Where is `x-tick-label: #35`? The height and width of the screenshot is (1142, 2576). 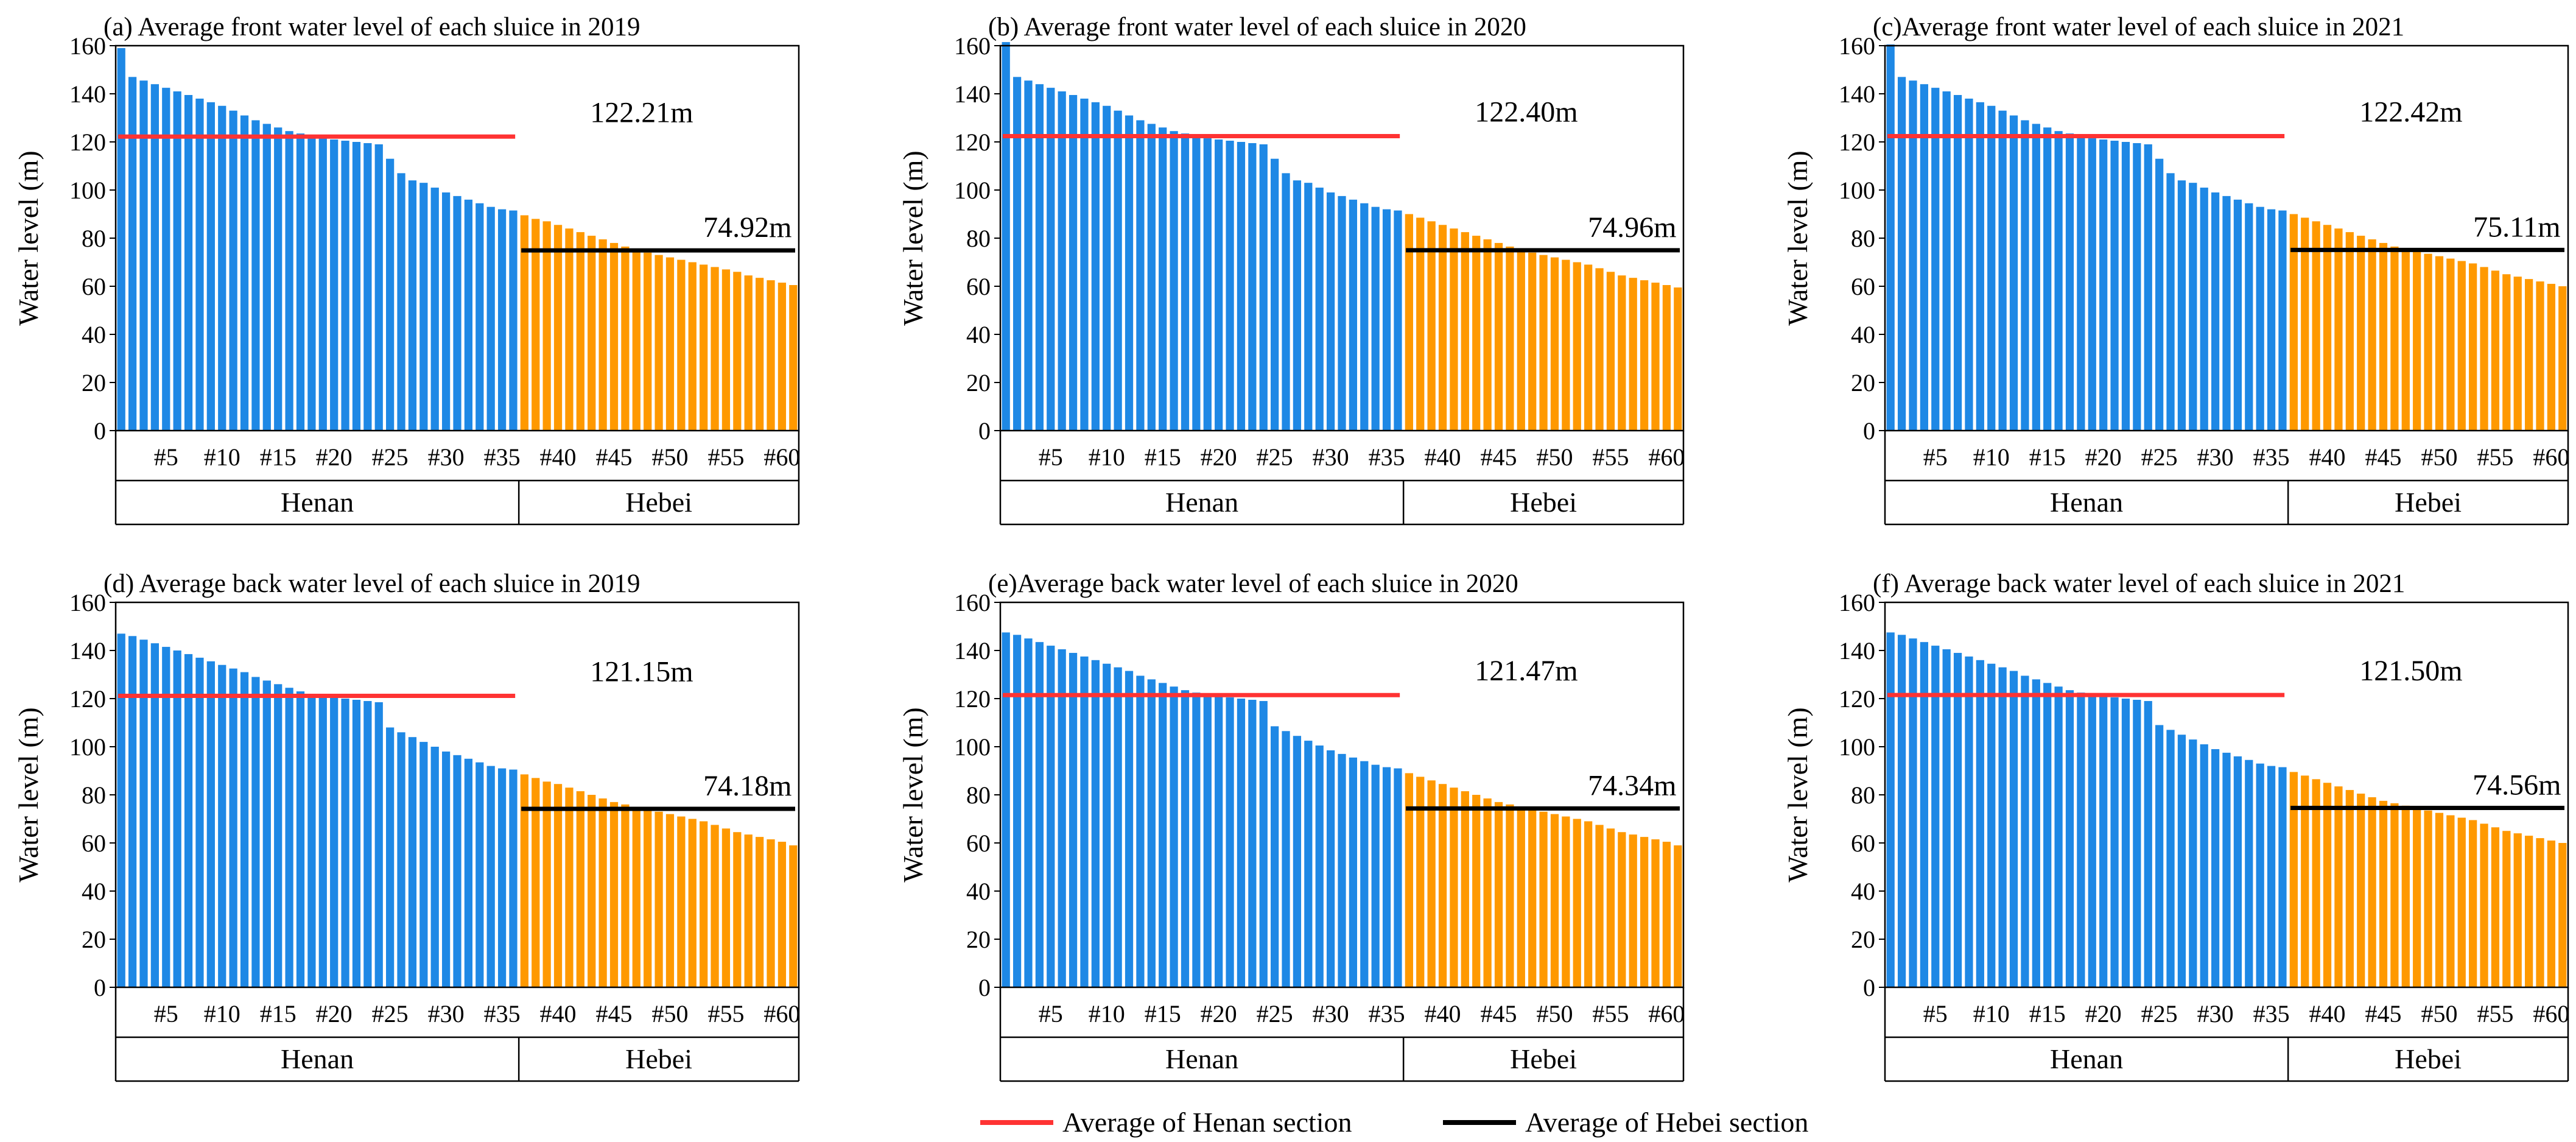
x-tick-label: #35 is located at coordinates (2271, 457).